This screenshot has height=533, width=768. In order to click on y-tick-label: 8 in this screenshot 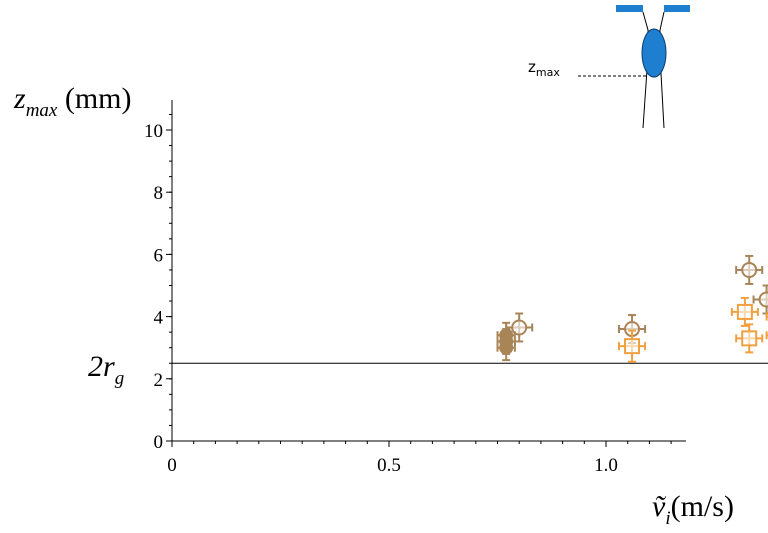, I will do `click(159, 193)`.